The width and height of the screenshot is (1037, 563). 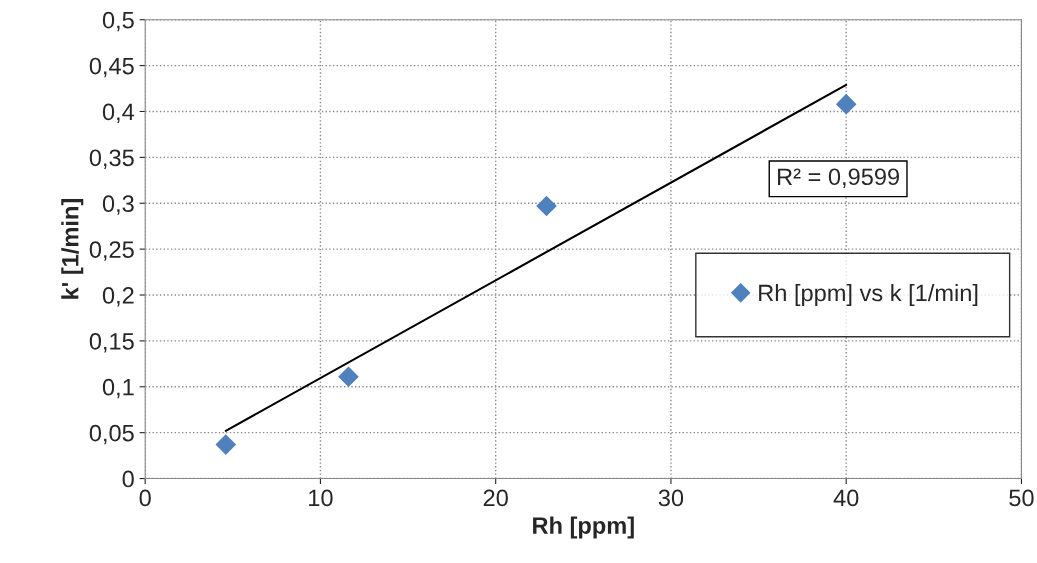 I want to click on annotation: R² = 0,9599, so click(x=839, y=178).